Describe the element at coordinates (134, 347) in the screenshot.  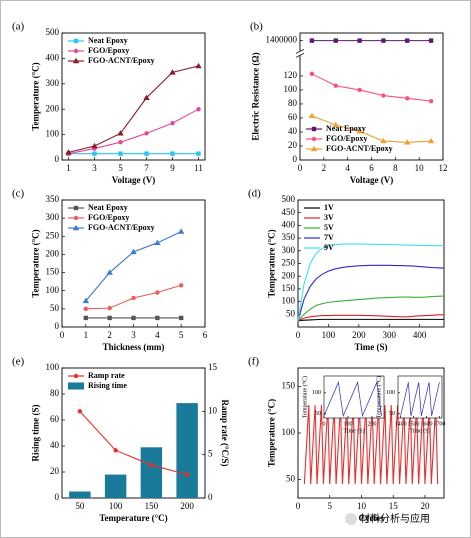
I see `x-axis-label: Thickness (mm)` at that location.